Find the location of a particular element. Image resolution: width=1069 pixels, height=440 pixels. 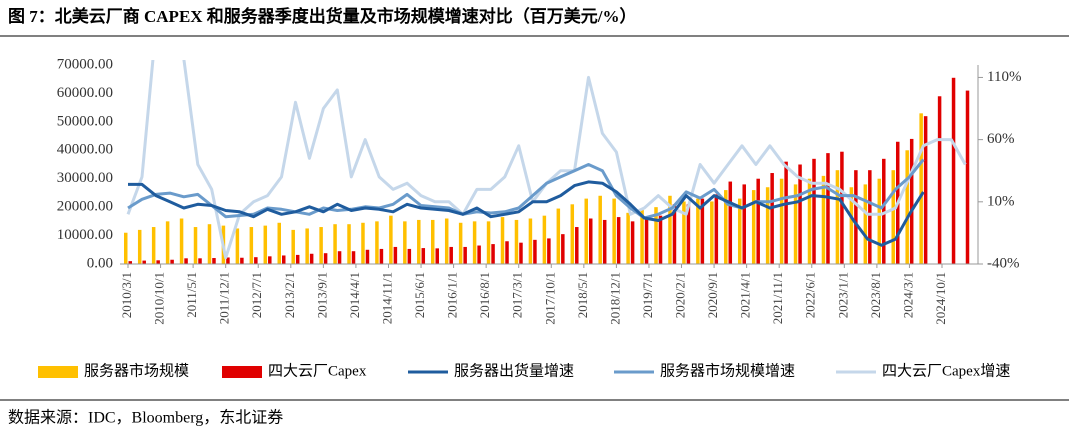

x-tick-label: 2016/1/1 is located at coordinates (452, 295).